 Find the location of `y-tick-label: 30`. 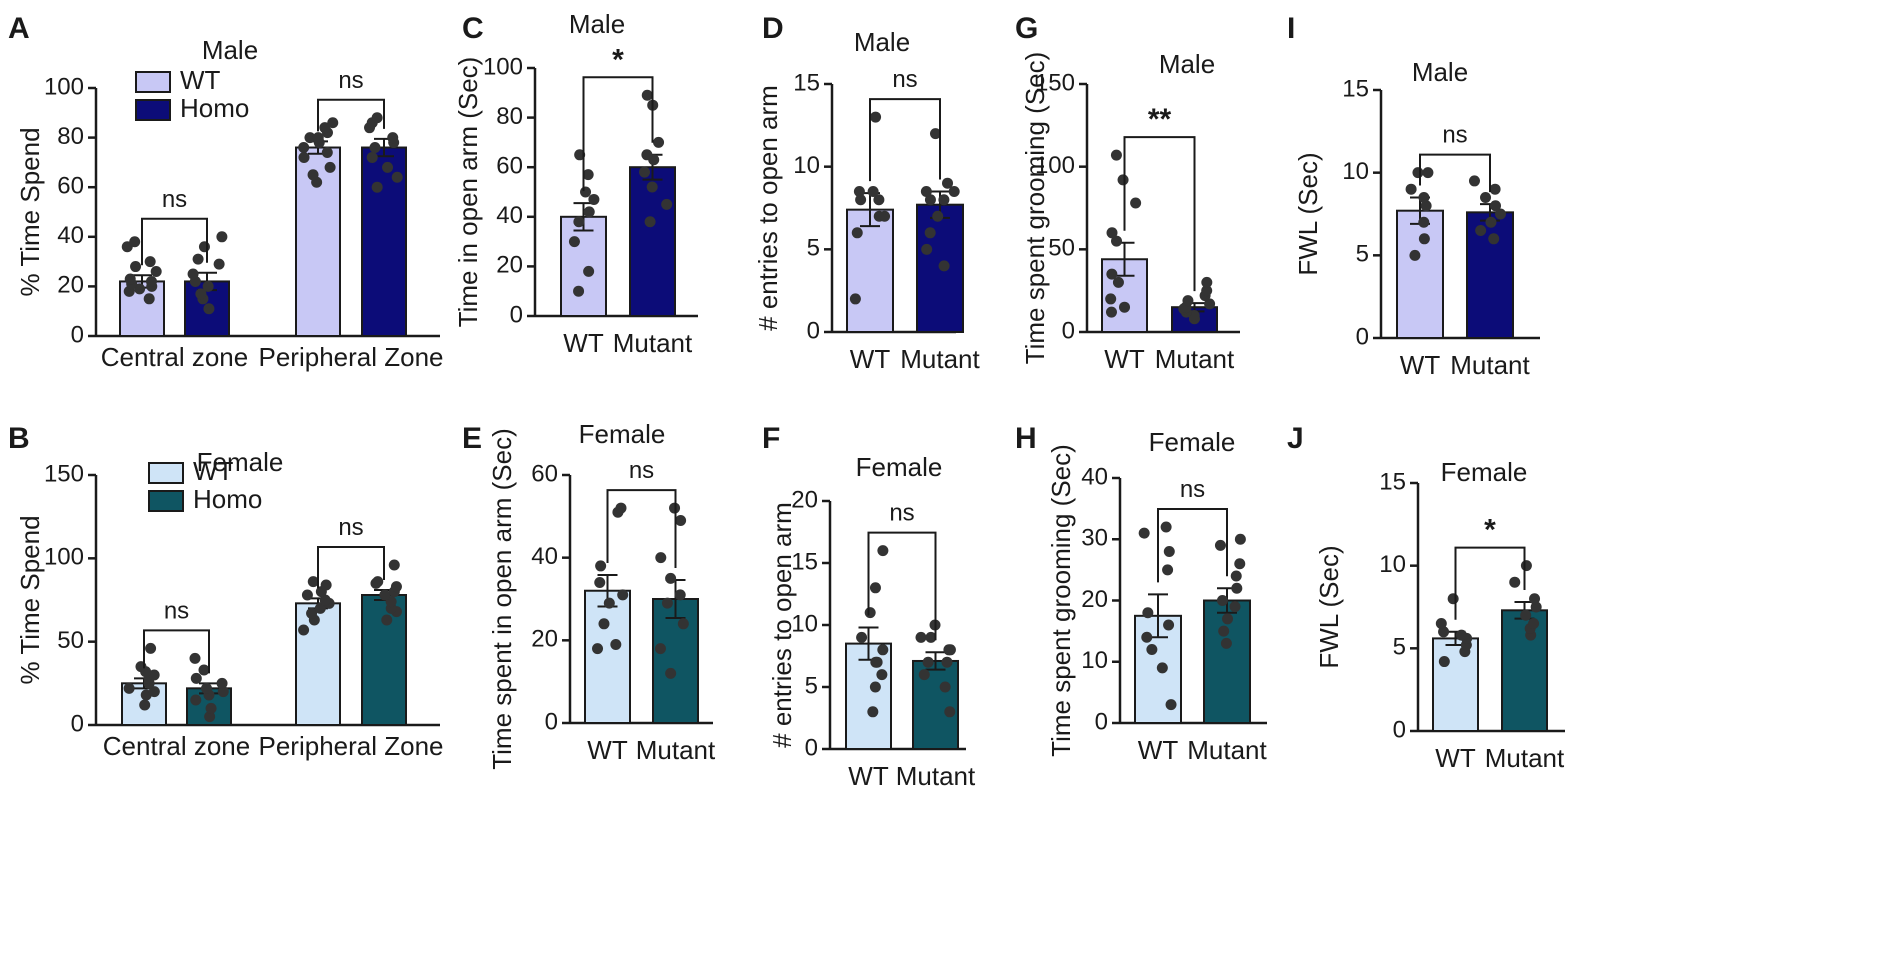

y-tick-label: 30 is located at coordinates (1094, 538).